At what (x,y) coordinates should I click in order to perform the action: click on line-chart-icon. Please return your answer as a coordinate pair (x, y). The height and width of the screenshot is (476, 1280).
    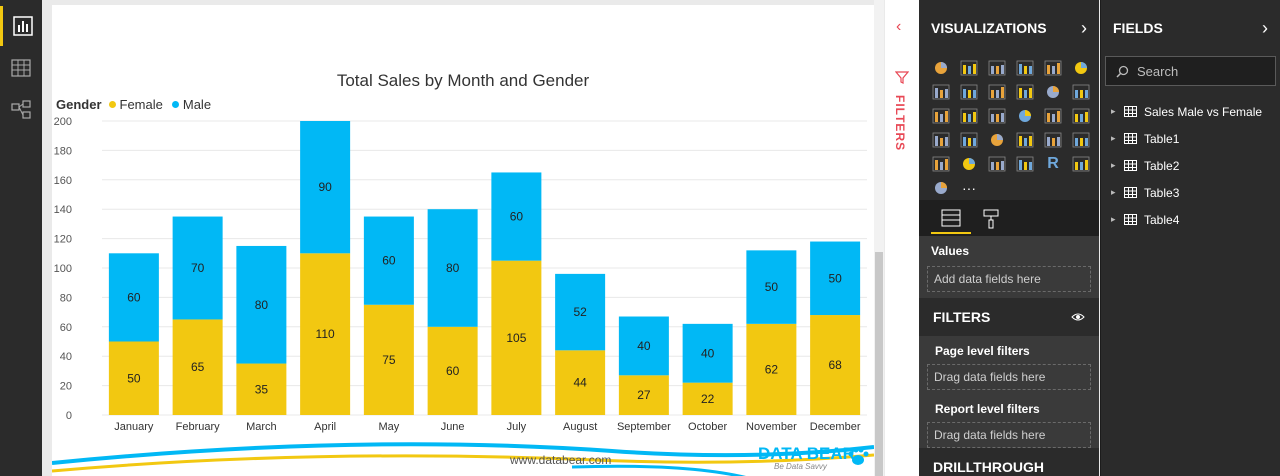
    Looking at the image, I should click on (941, 92).